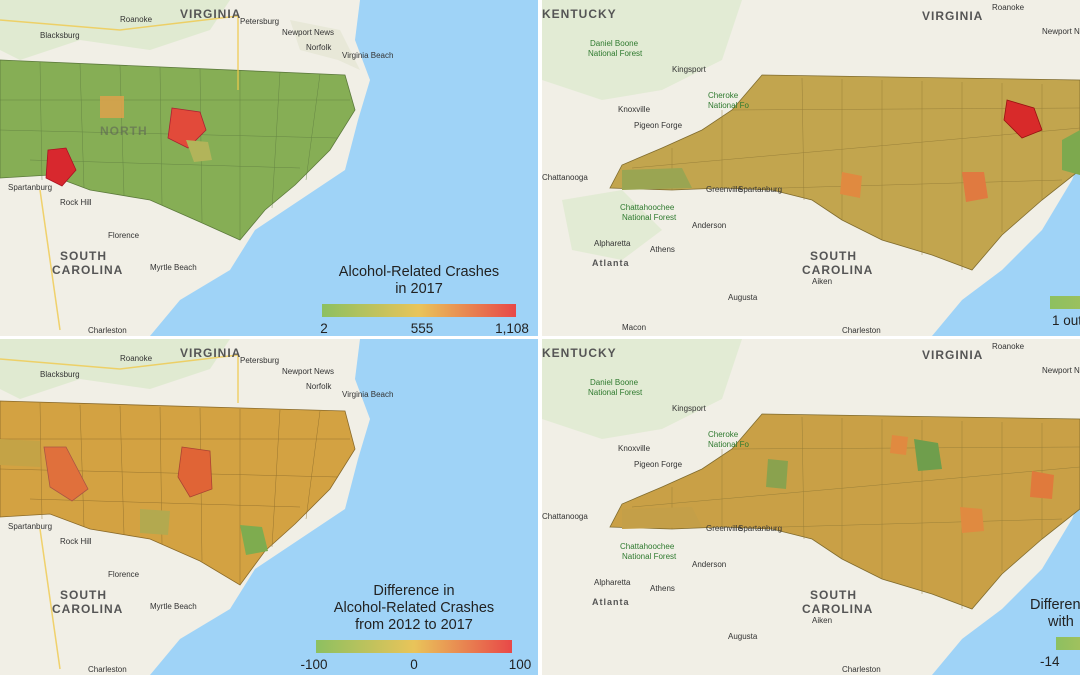  What do you see at coordinates (512, 328) in the screenshot?
I see `legend-tick-max: 1,108` at bounding box center [512, 328].